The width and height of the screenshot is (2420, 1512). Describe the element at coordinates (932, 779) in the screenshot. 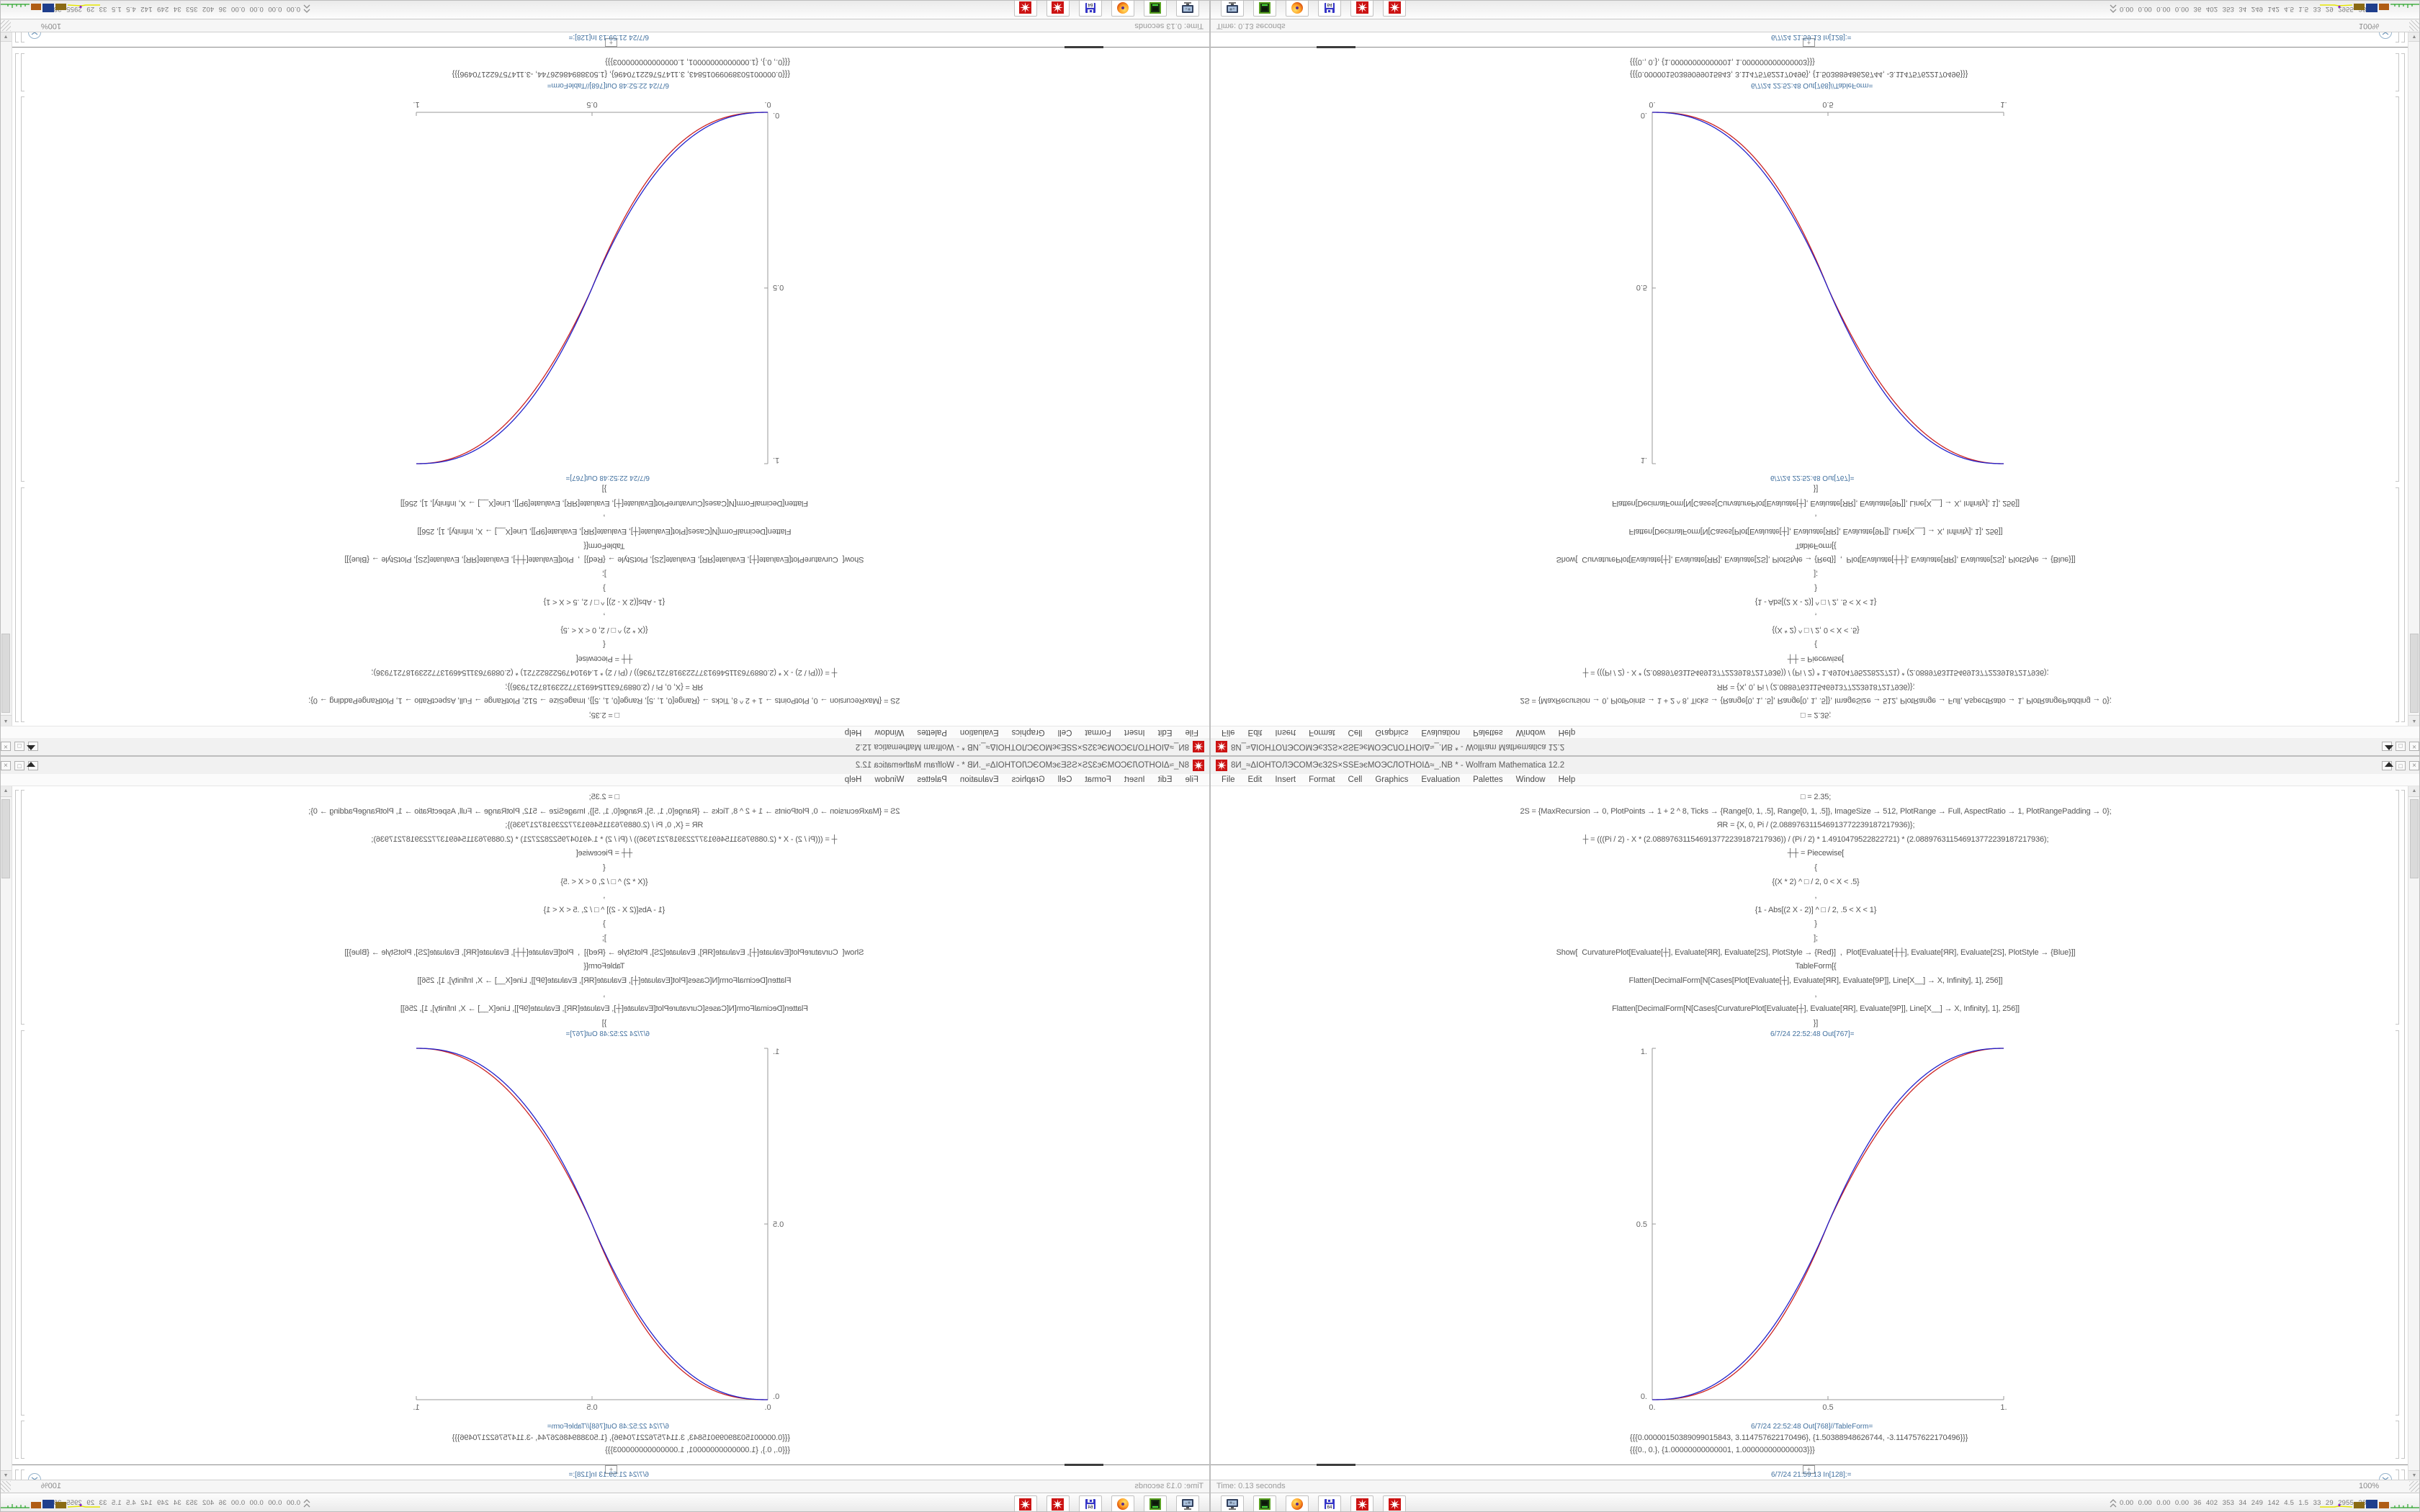

I see `menu-item: Palettes` at that location.